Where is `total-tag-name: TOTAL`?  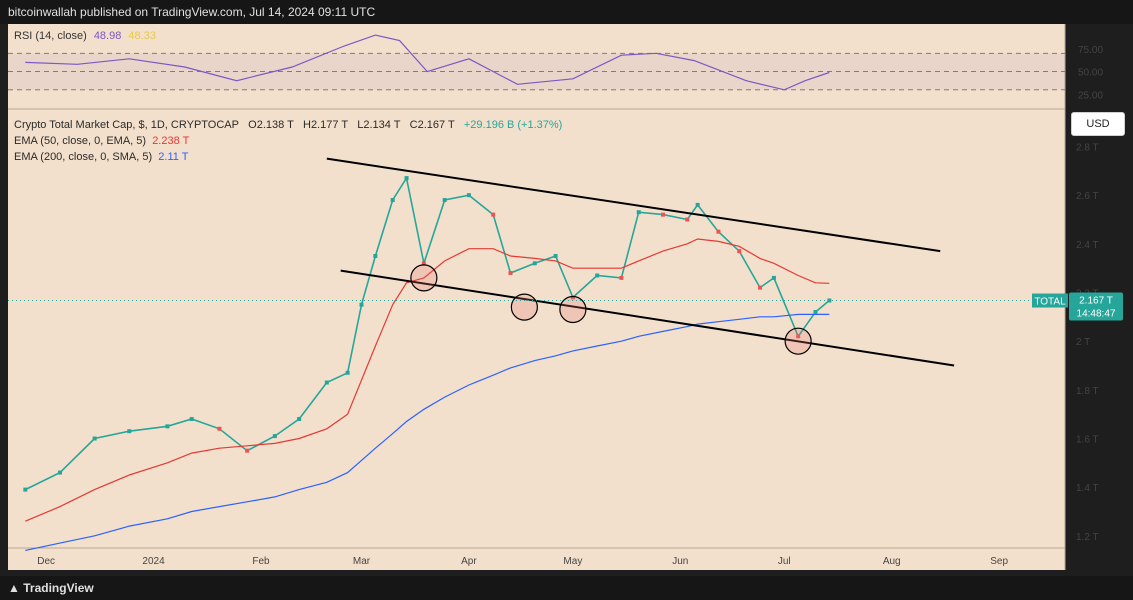 total-tag-name: TOTAL is located at coordinates (1050, 302).